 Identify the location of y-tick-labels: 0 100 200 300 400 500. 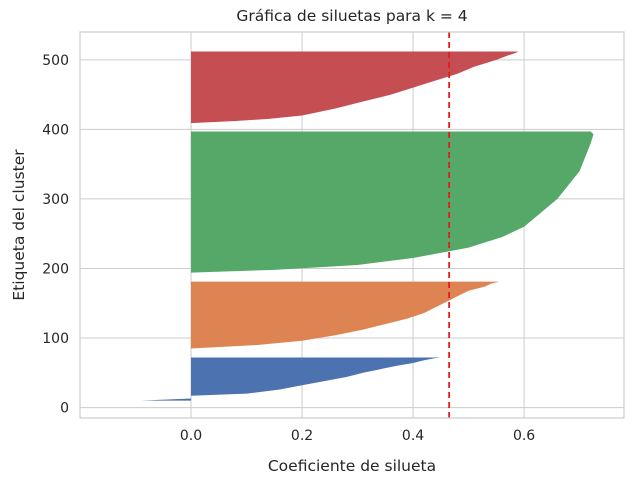
(55, 235).